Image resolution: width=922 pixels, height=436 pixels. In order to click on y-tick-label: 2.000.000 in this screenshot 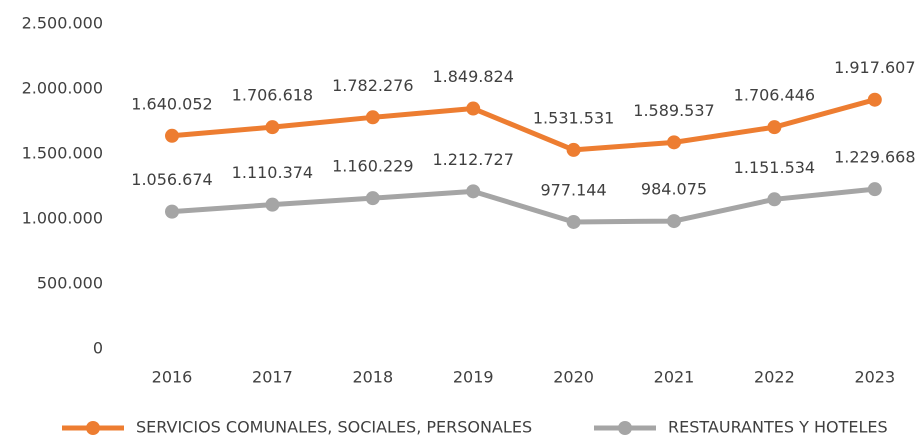, I will do `click(62, 88)`.